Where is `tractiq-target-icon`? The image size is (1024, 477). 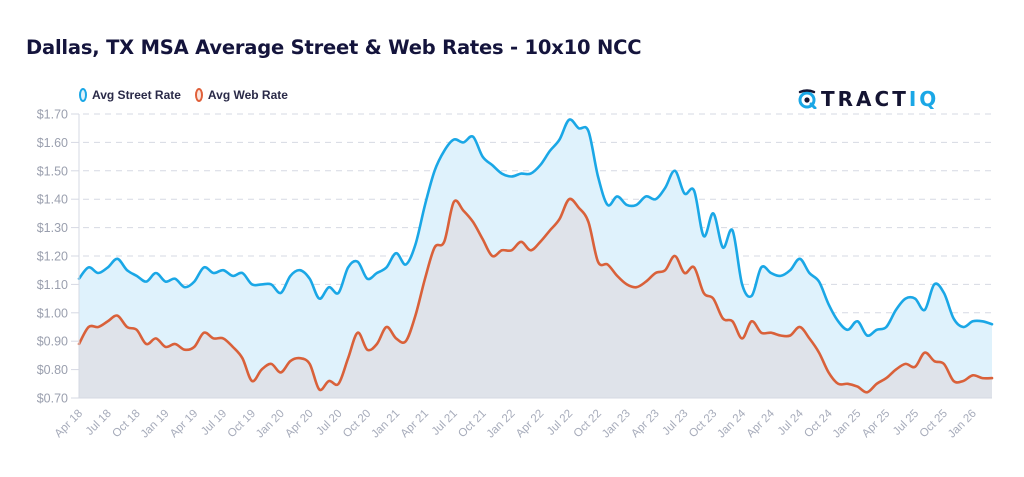
tractiq-target-icon is located at coordinates (807, 99).